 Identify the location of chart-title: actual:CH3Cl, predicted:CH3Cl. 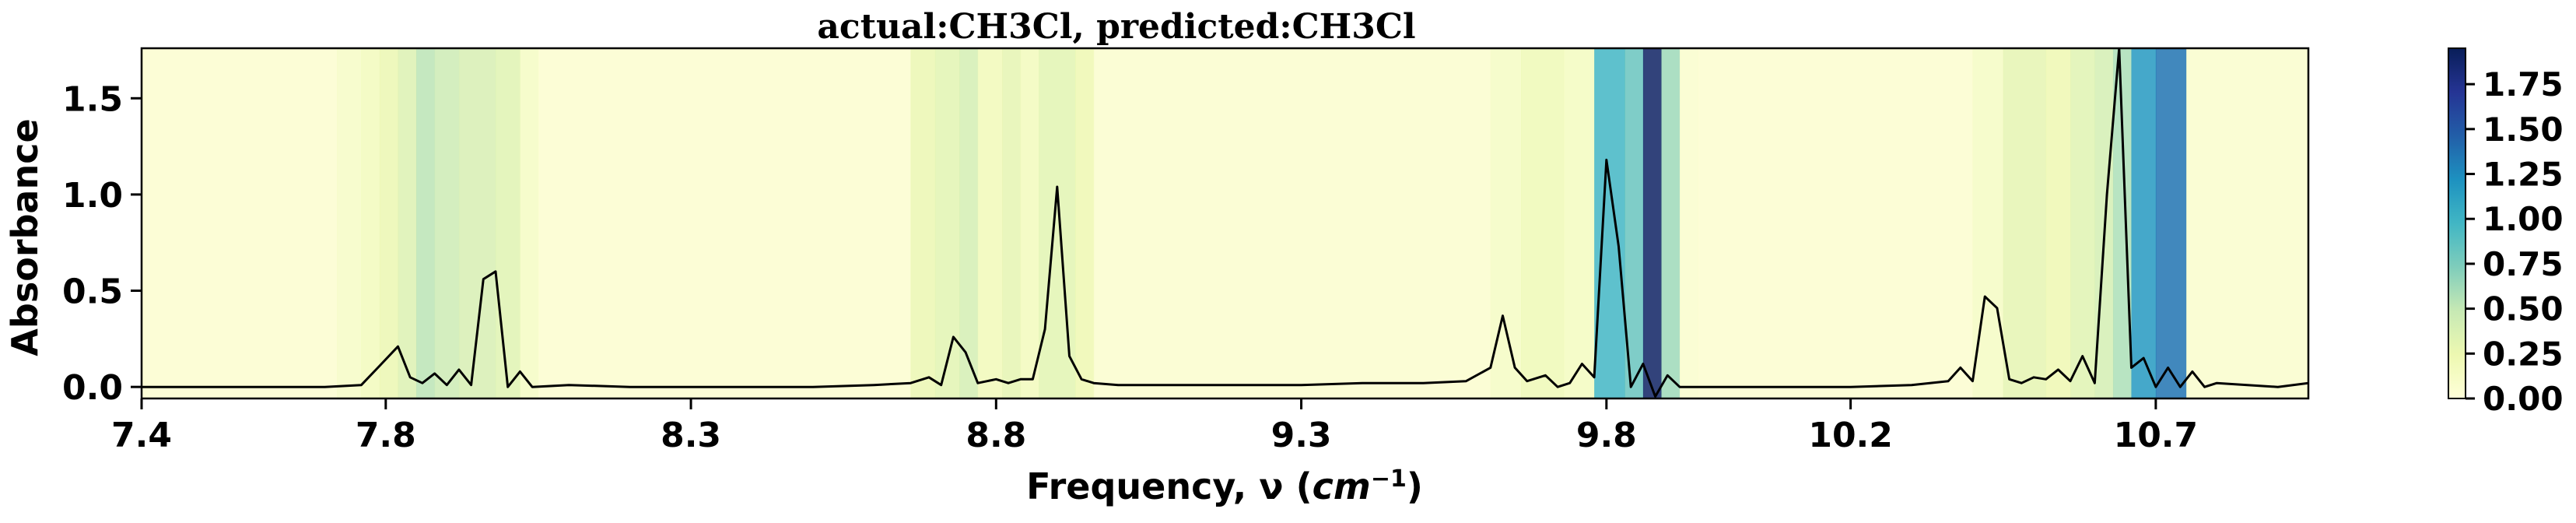
(1116, 27).